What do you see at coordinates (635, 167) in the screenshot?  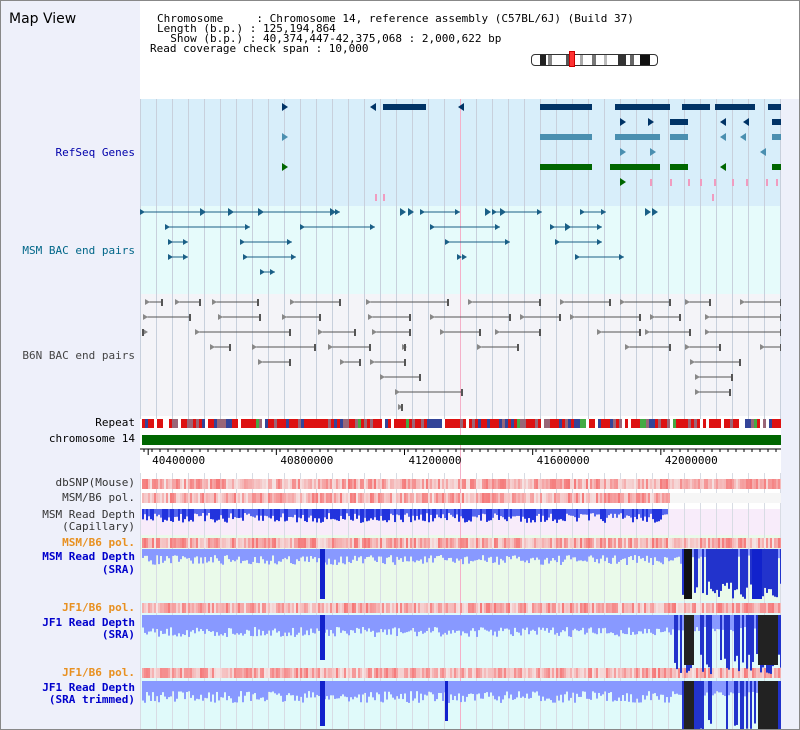 I see `refseq-gene` at bounding box center [635, 167].